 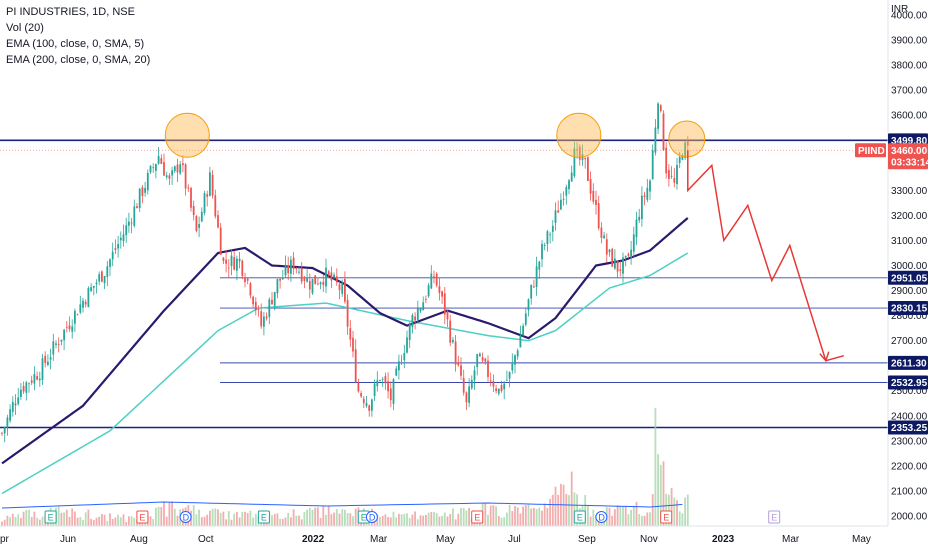 I want to click on time-axis: pr Jun Aug Oct 2022 Mar May Jul Sep Nov 2023 Mar May, so click(x=444, y=535).